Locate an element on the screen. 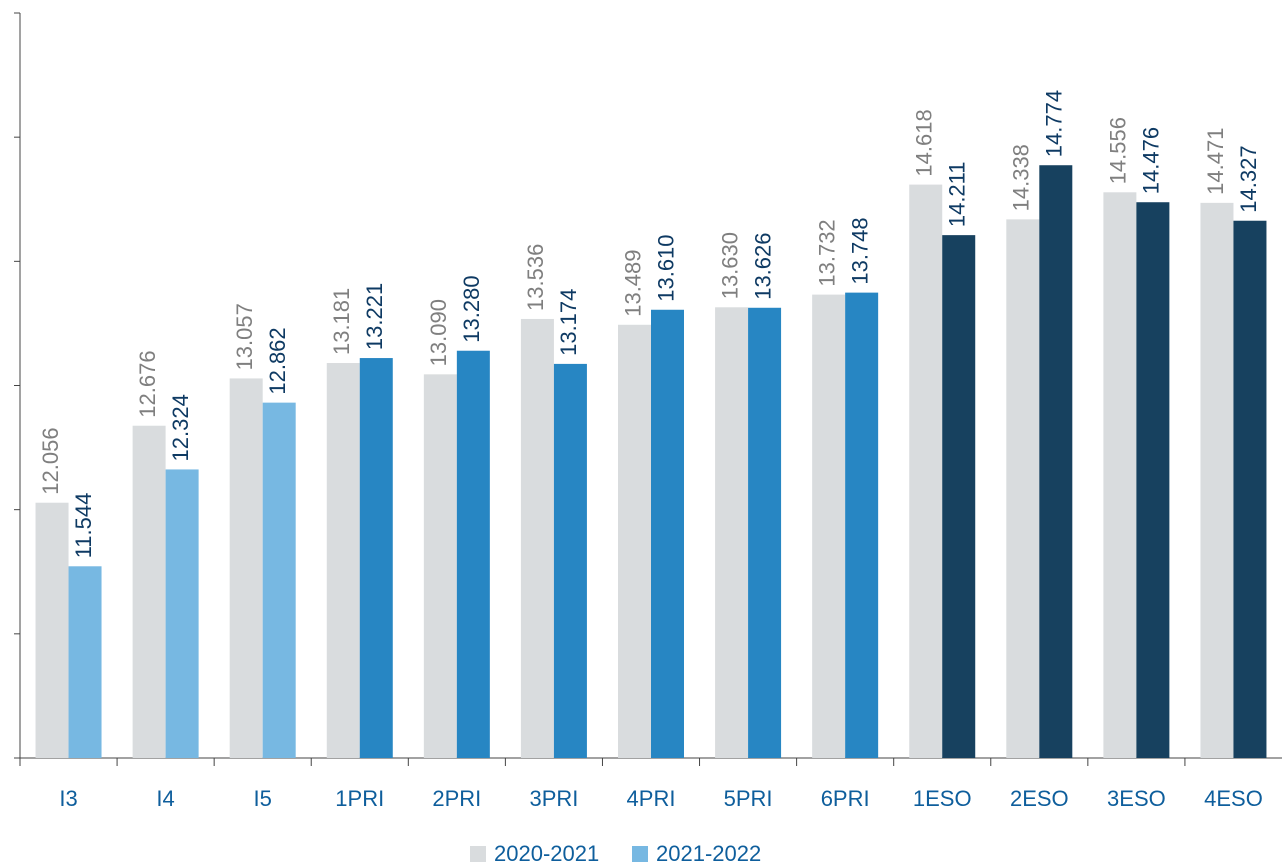  value-label: 13.748 is located at coordinates (859, 250).